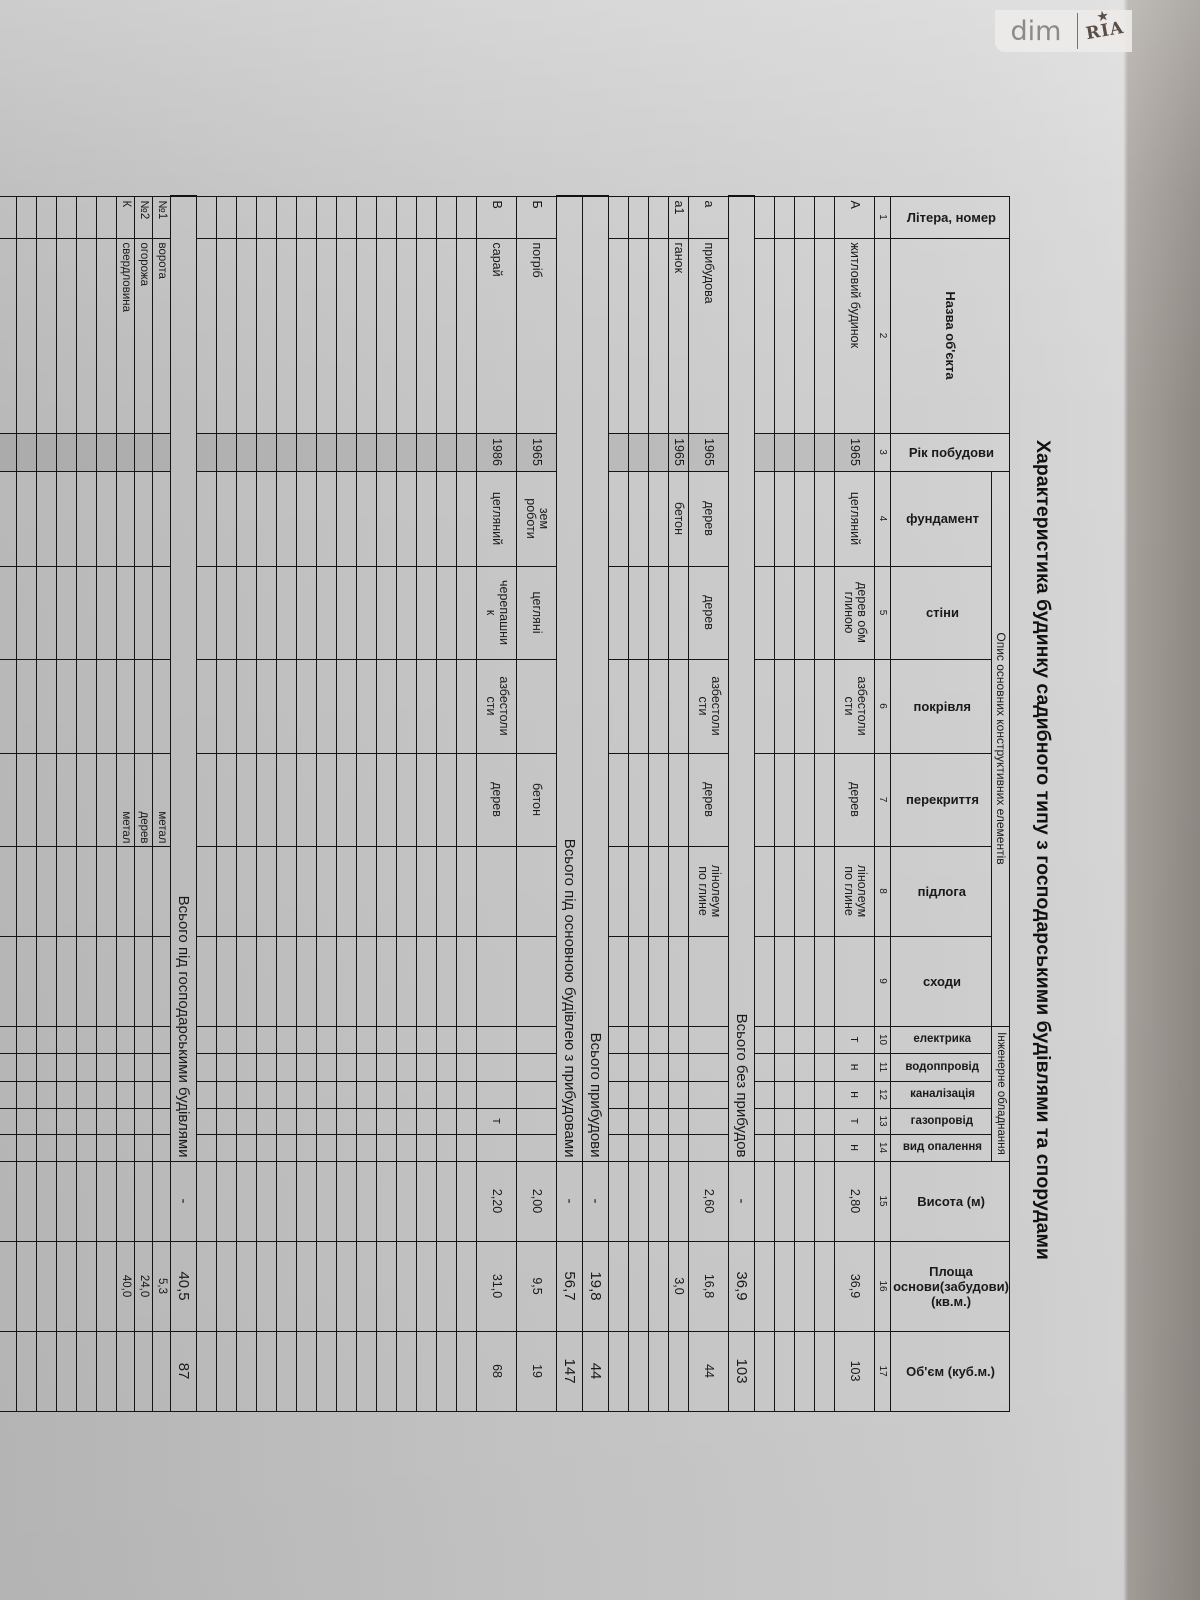 This screenshot has width=1200, height=1600. What do you see at coordinates (496, 452) in the screenshot?
I see `table-cell: 1986` at bounding box center [496, 452].